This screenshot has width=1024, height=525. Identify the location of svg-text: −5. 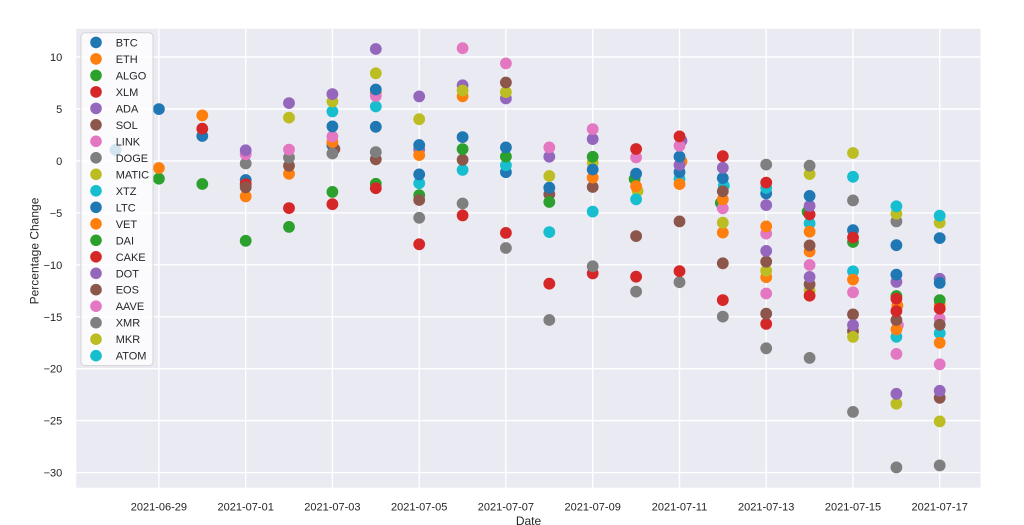
(56, 214).